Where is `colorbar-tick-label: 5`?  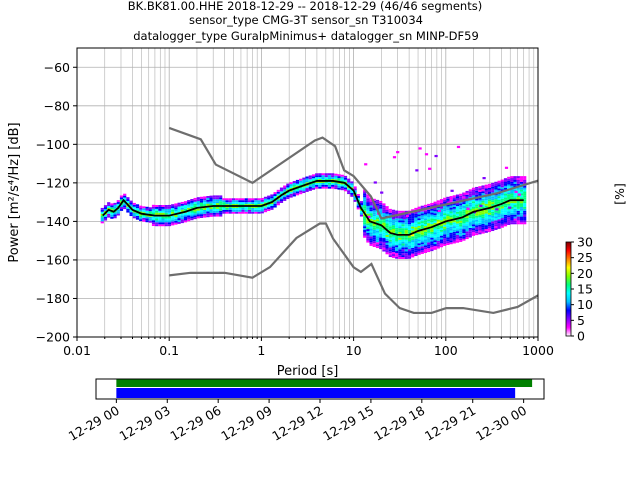 colorbar-tick-label: 5 is located at coordinates (581, 320).